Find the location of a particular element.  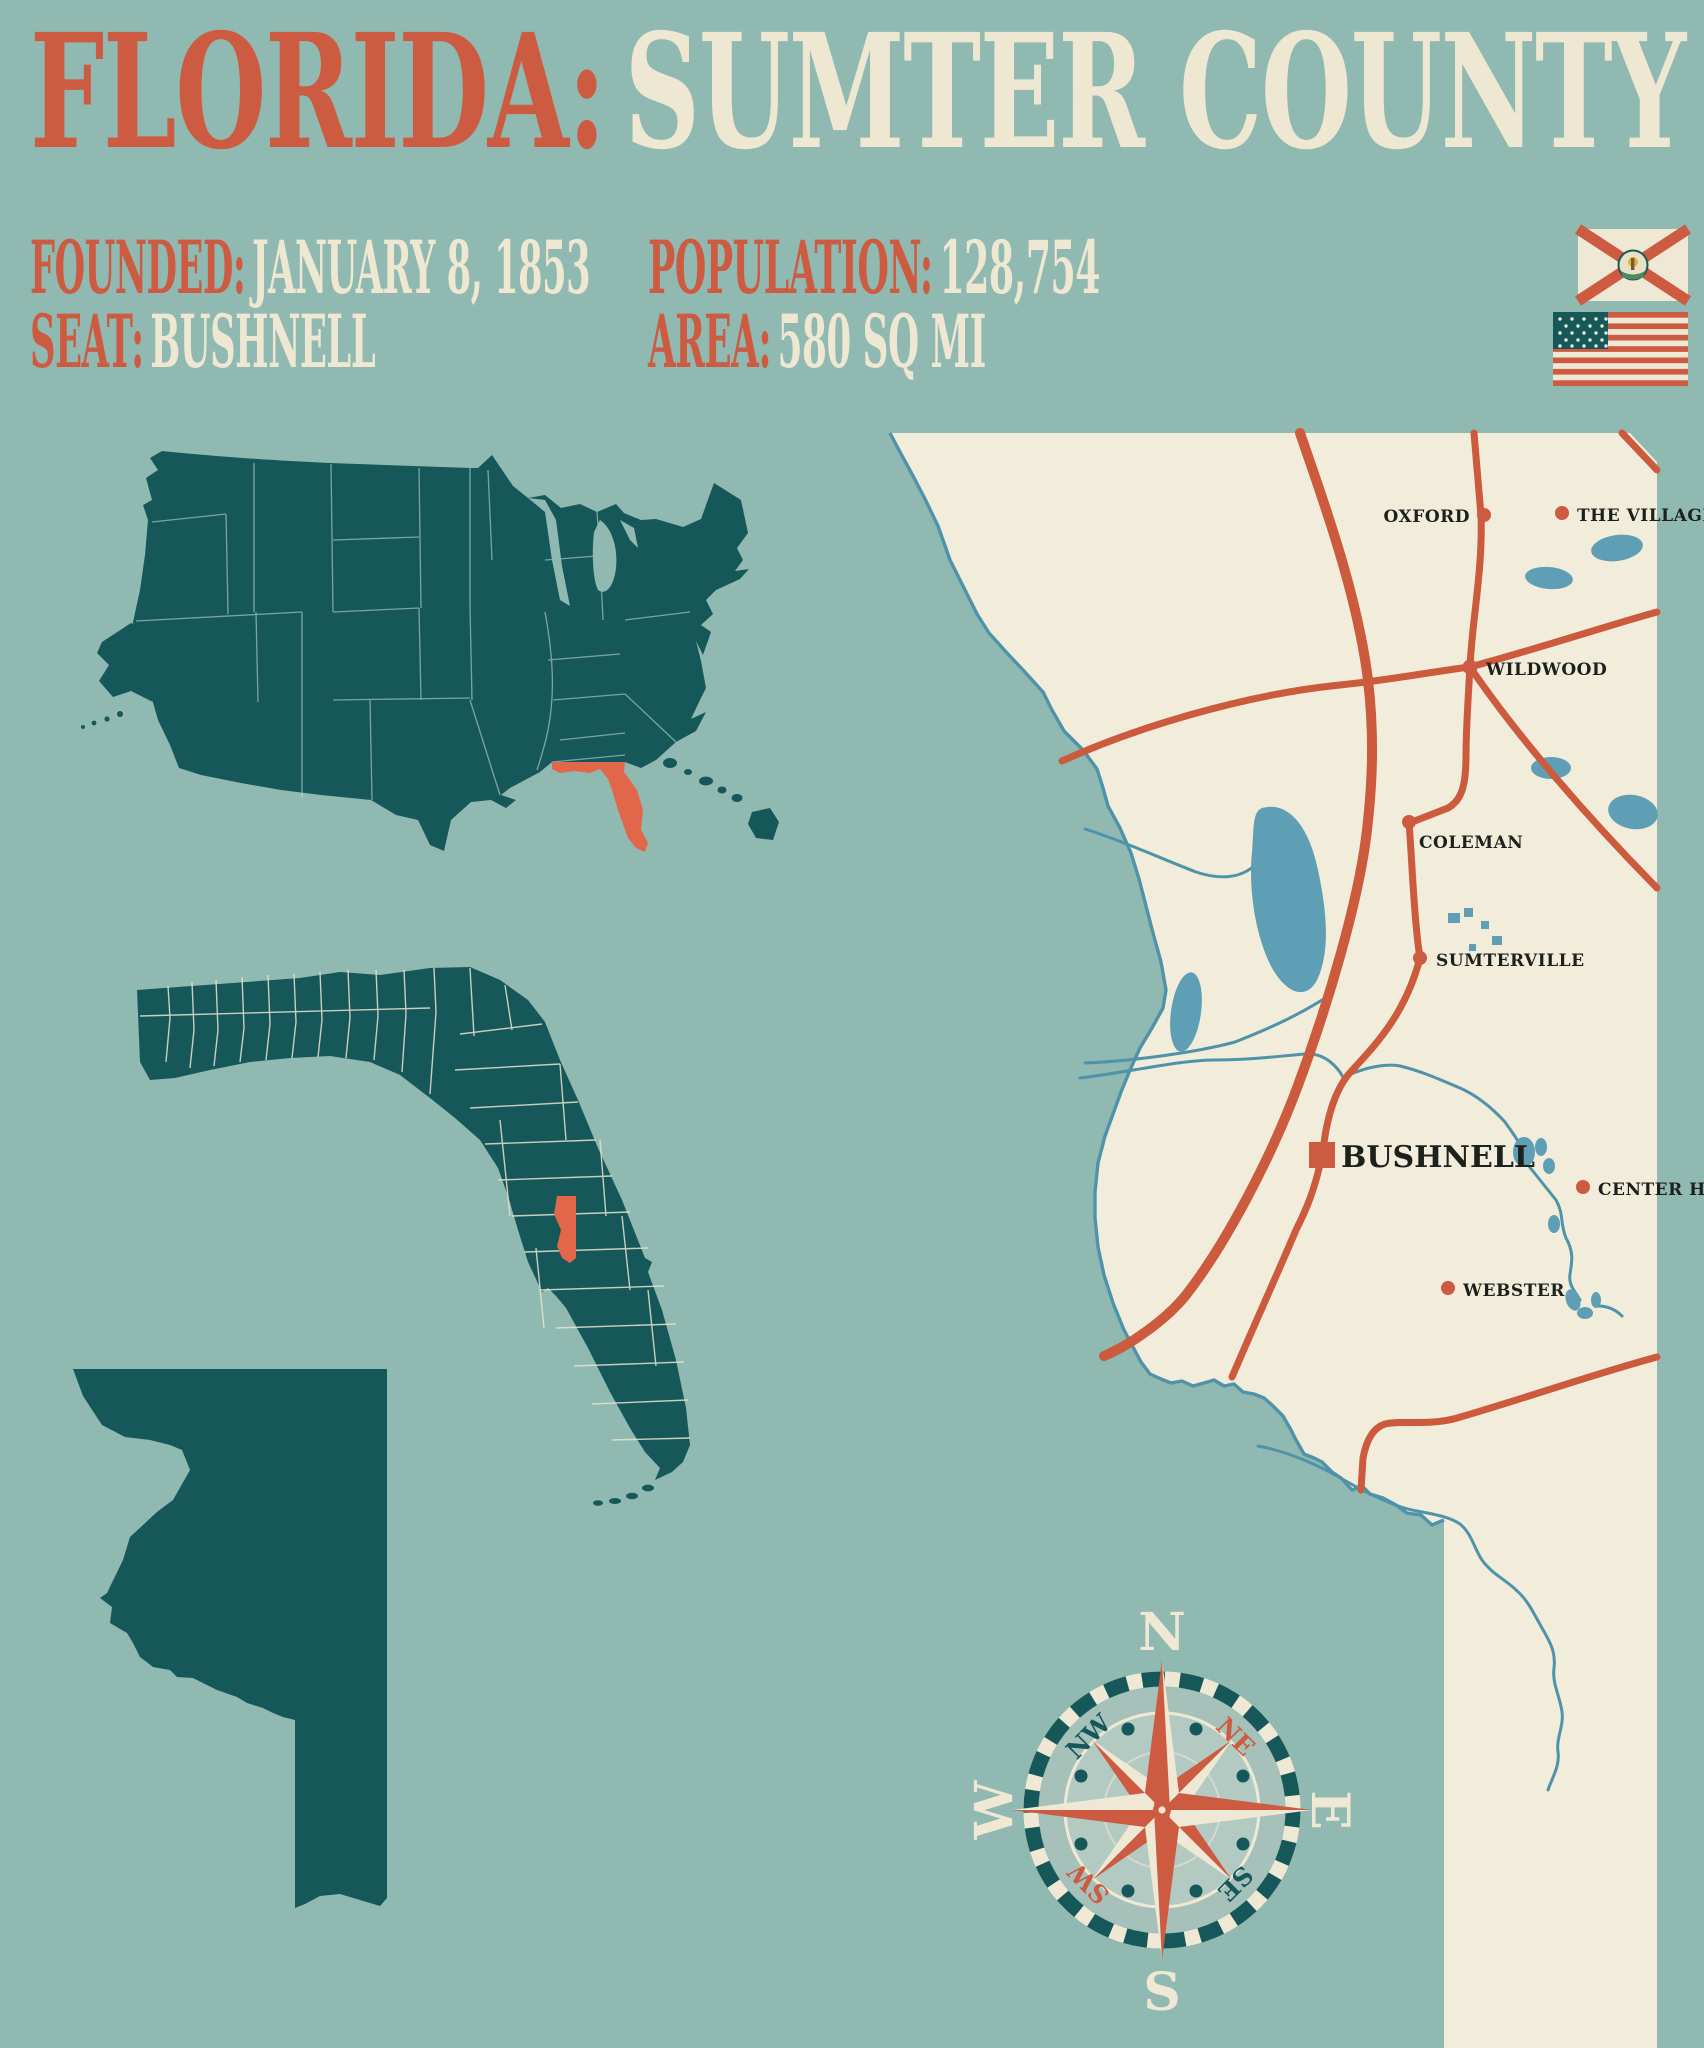

compass-w-label: W is located at coordinates (994, 1809).